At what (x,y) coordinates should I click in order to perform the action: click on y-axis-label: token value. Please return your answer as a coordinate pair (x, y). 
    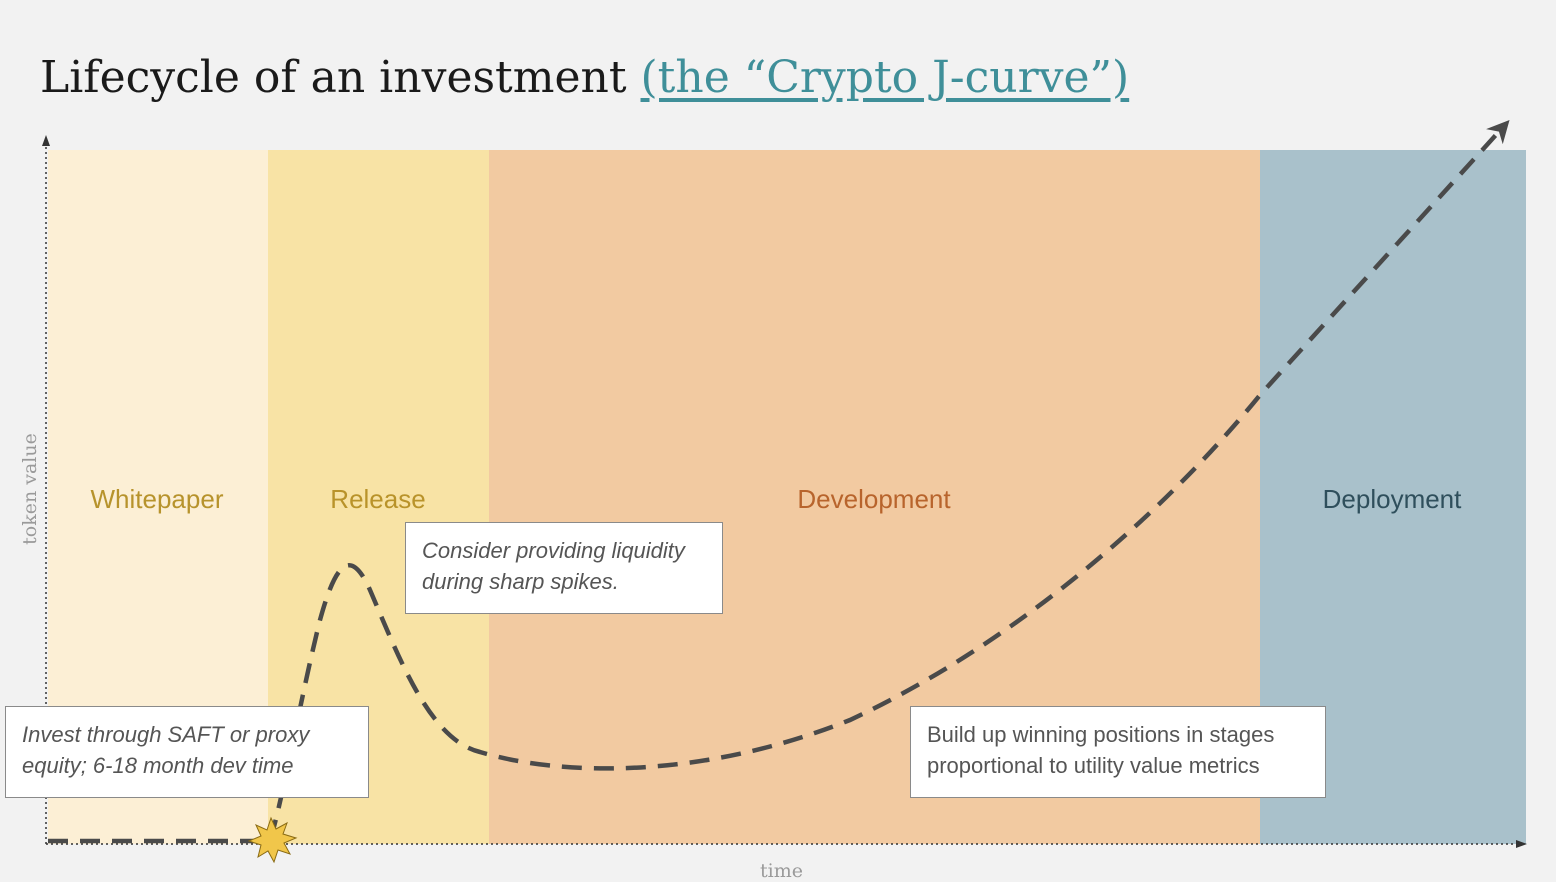
    Looking at the image, I should click on (29, 489).